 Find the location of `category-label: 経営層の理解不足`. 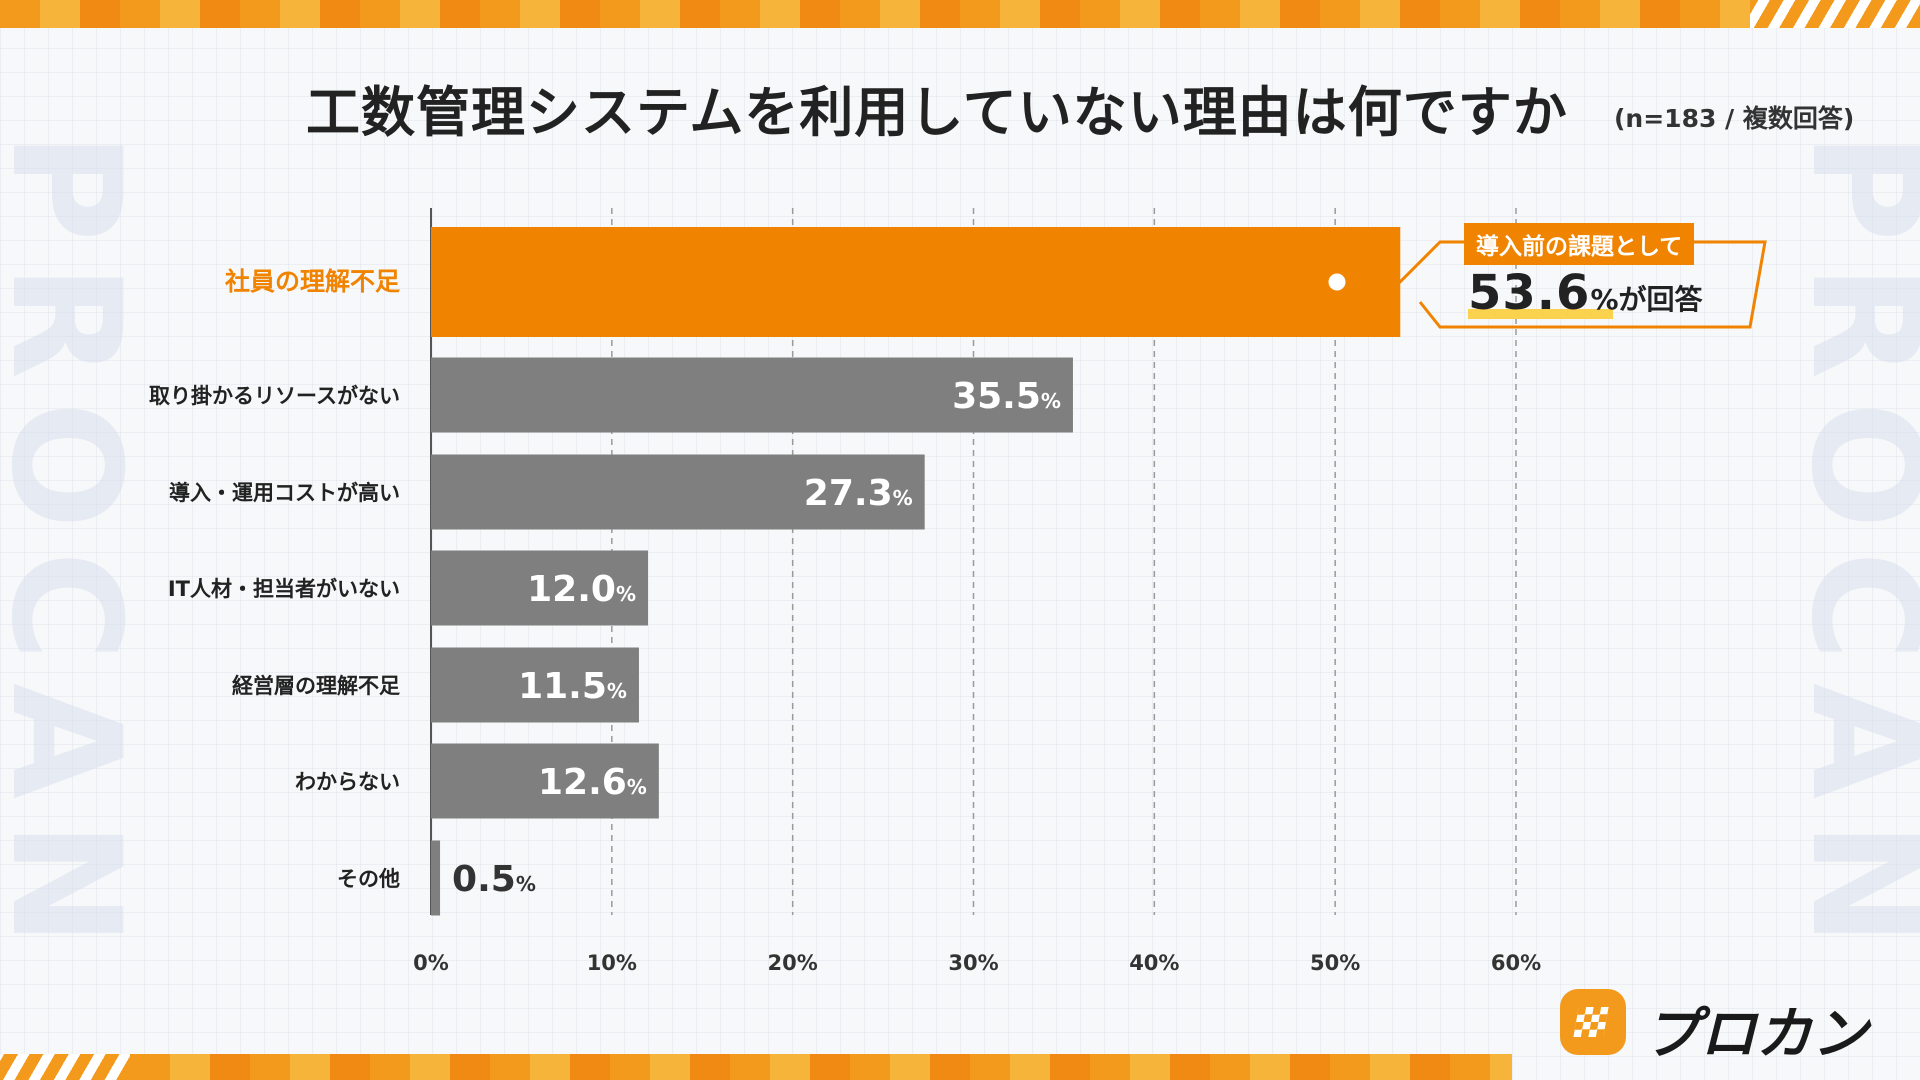

category-label: 経営層の理解不足 is located at coordinates (316, 686).